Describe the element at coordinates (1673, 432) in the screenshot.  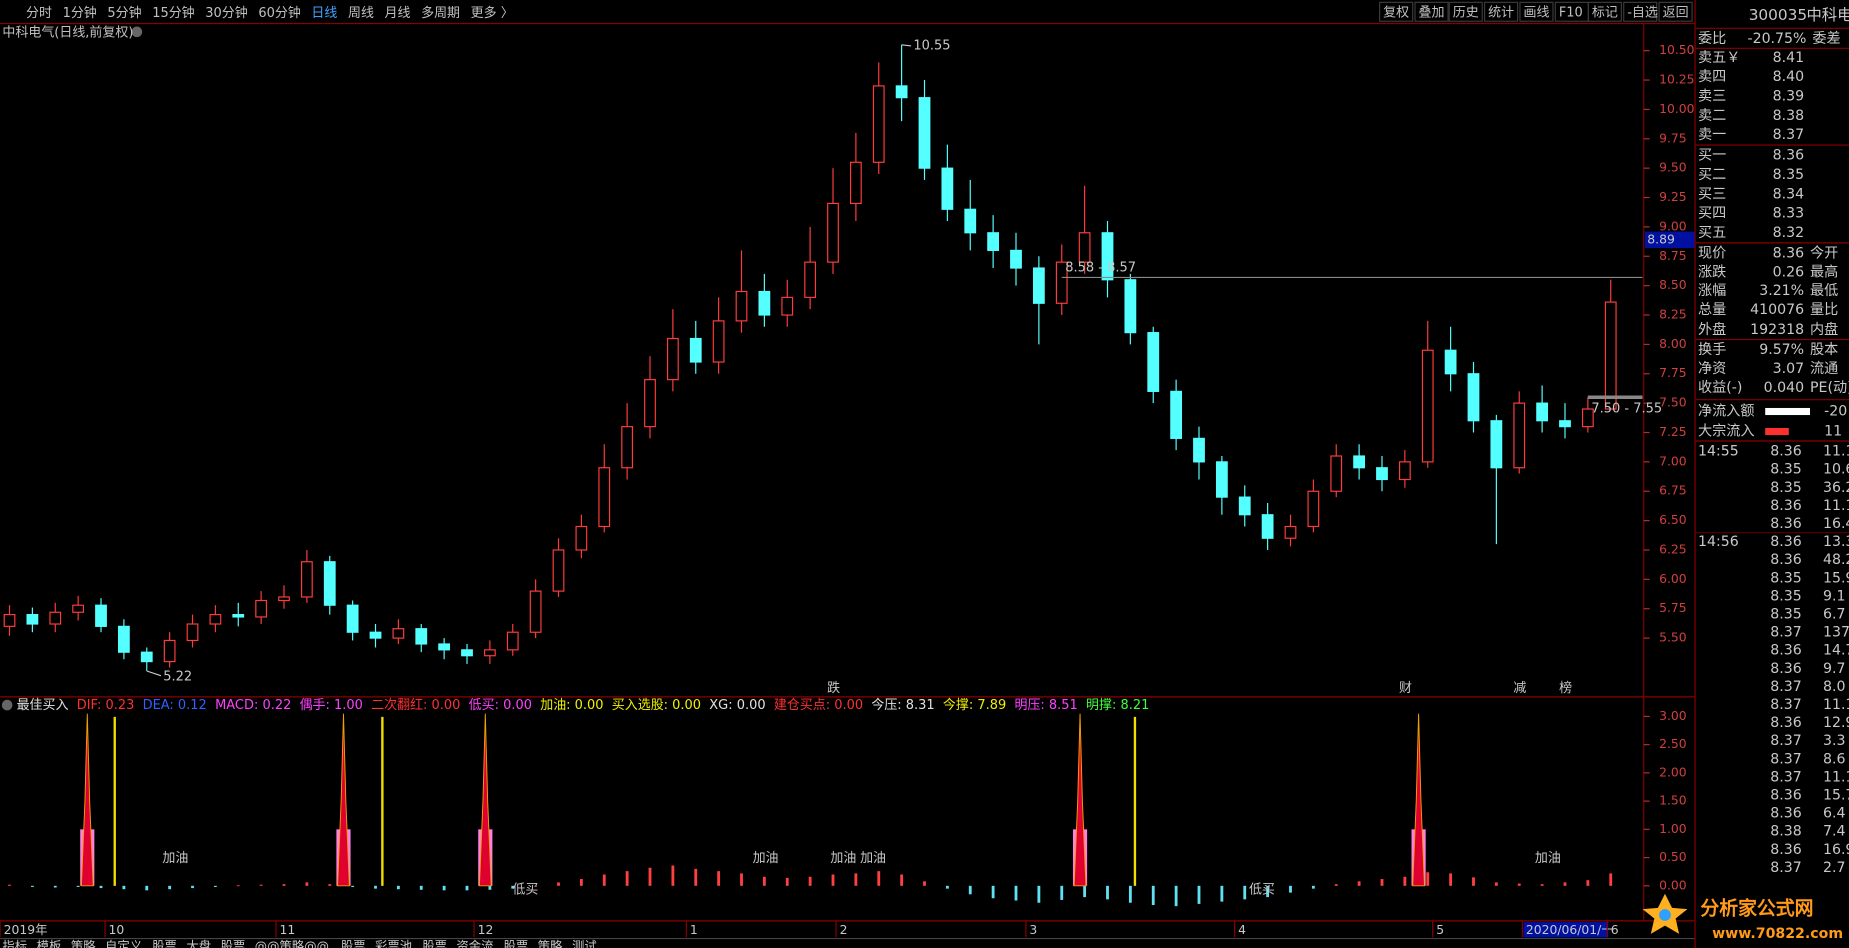
I see `y-tick-label: 7.25` at that location.